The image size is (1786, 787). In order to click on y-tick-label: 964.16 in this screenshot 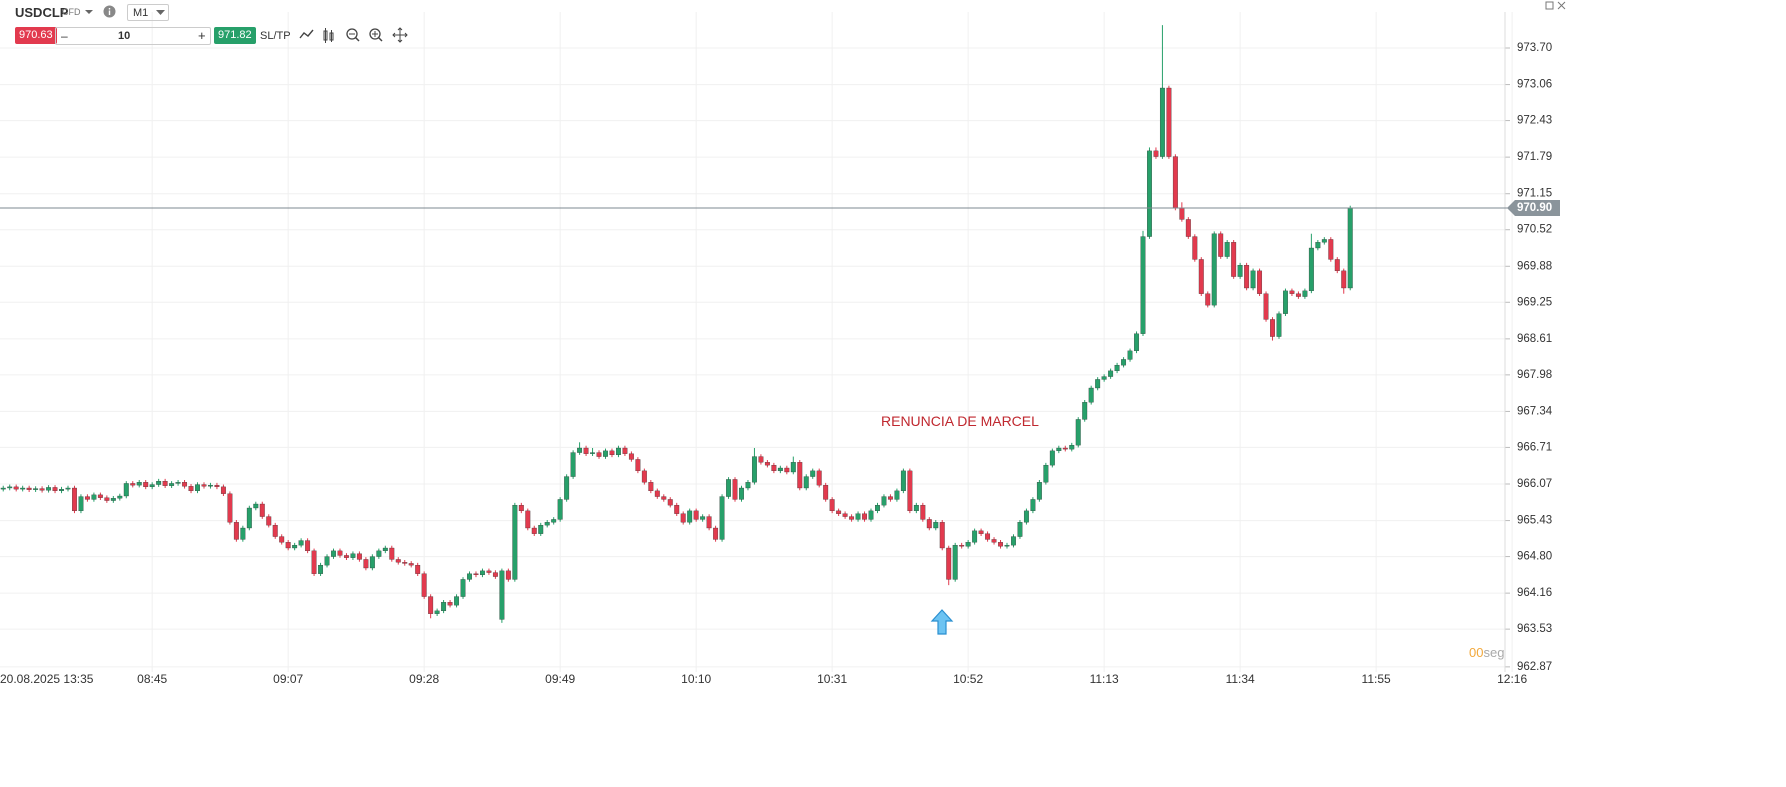, I will do `click(1534, 593)`.